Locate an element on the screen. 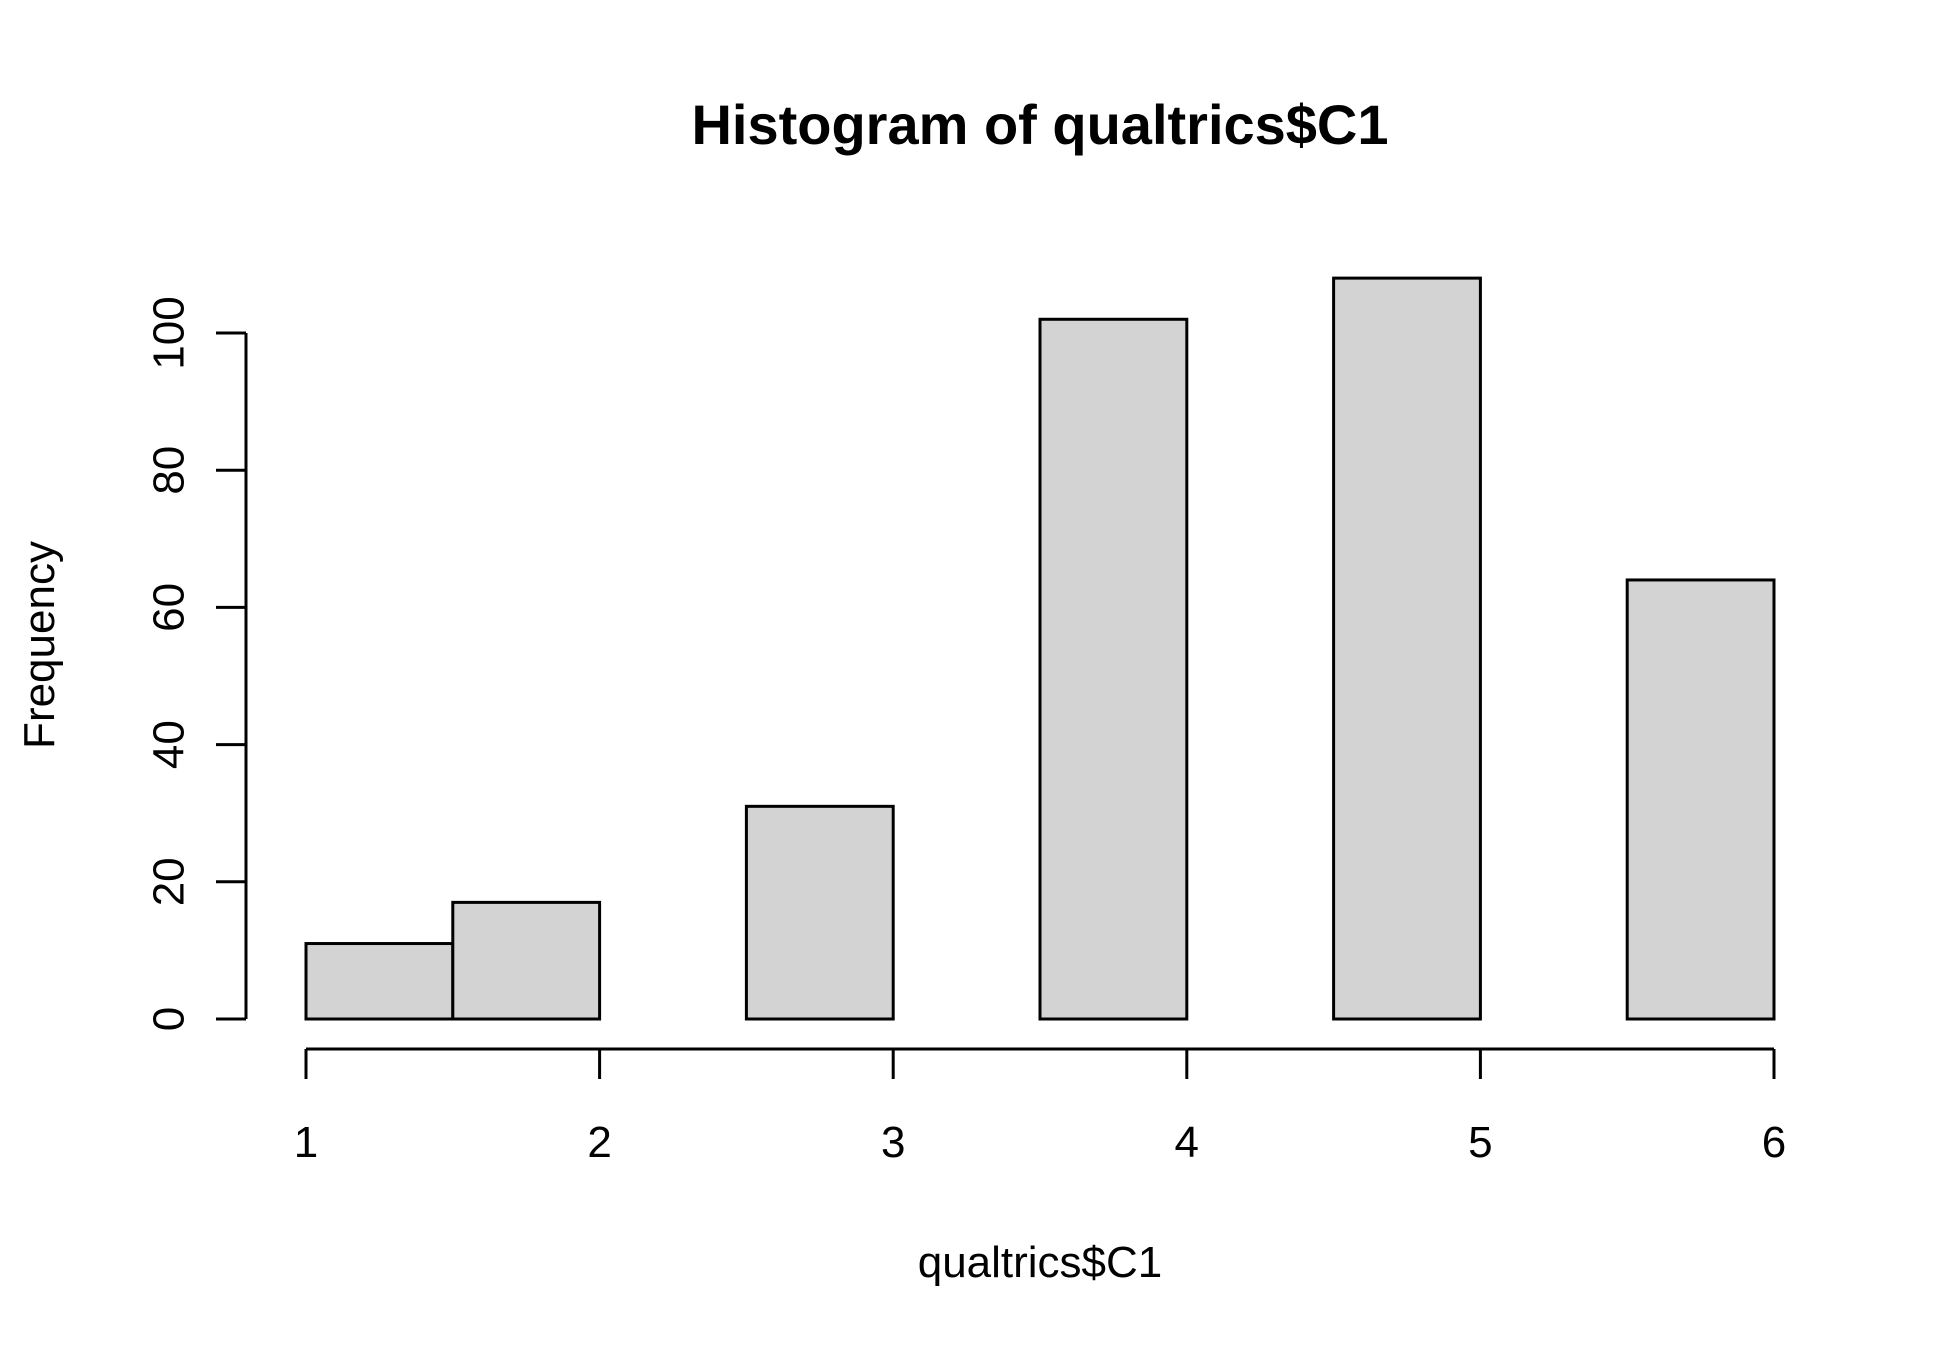 The width and height of the screenshot is (1950, 1350). y-tick-label: 20 is located at coordinates (169, 881).